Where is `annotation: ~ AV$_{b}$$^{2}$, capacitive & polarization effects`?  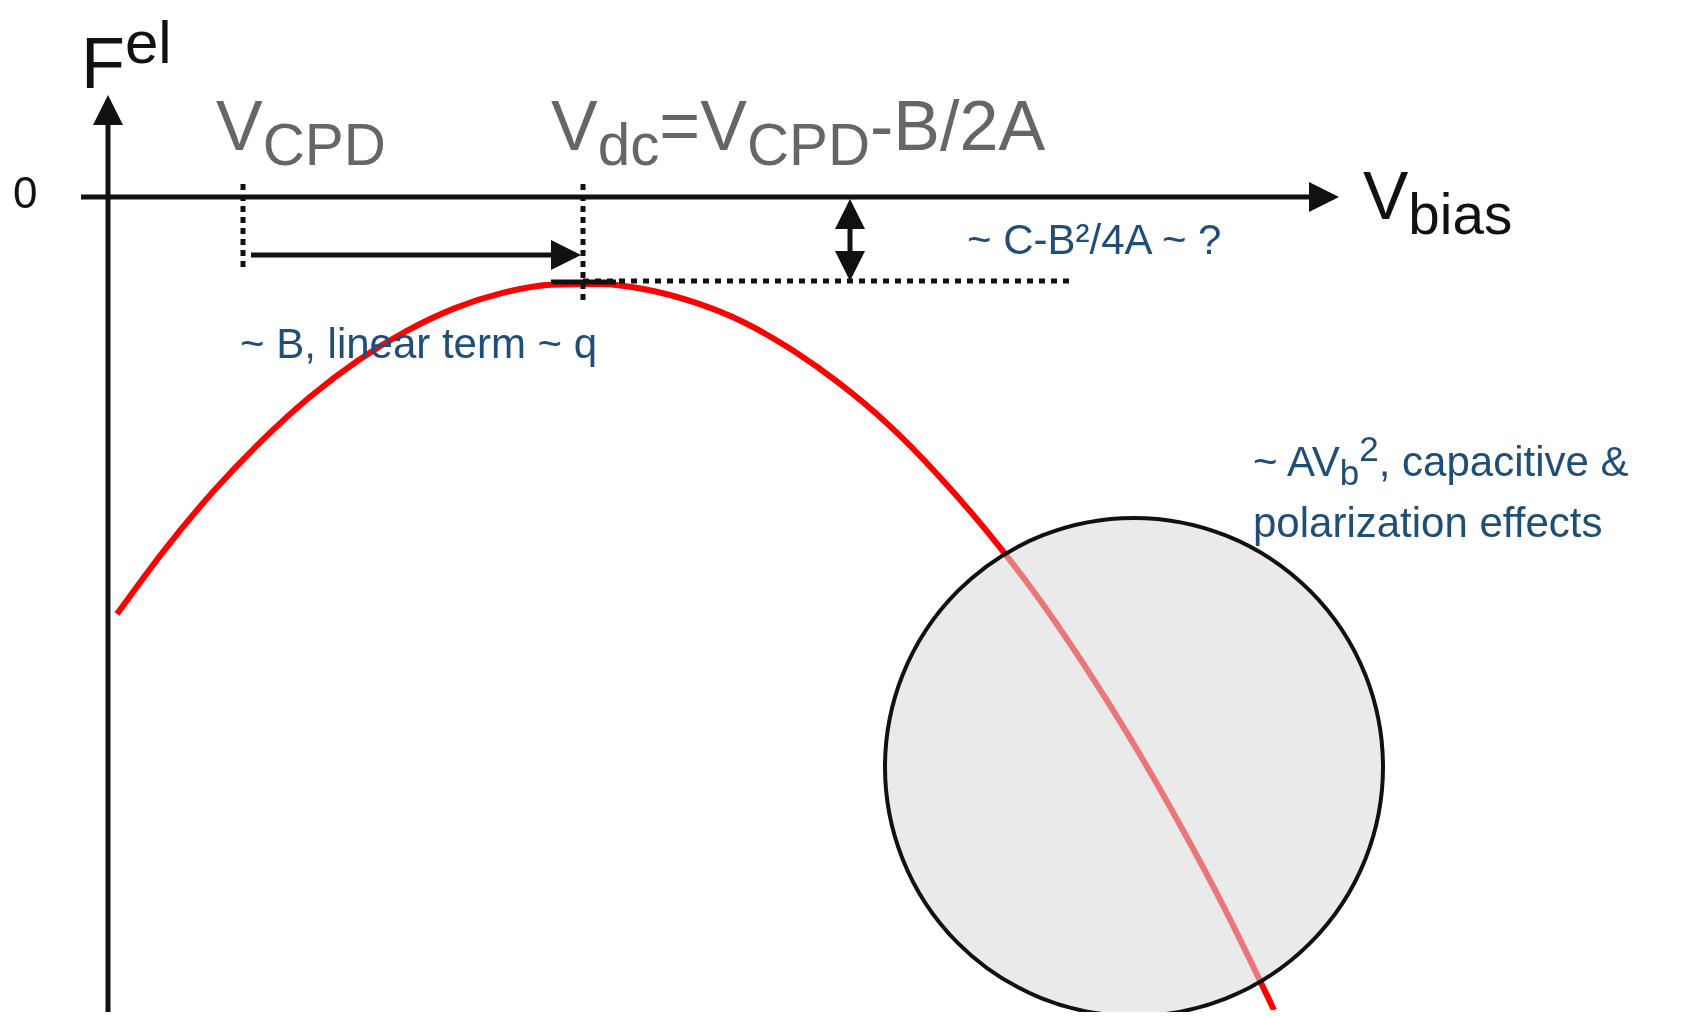
annotation: ~ AV$_{b}$$^{2}$, capacitive & polarization effects is located at coordinates (1441, 488).